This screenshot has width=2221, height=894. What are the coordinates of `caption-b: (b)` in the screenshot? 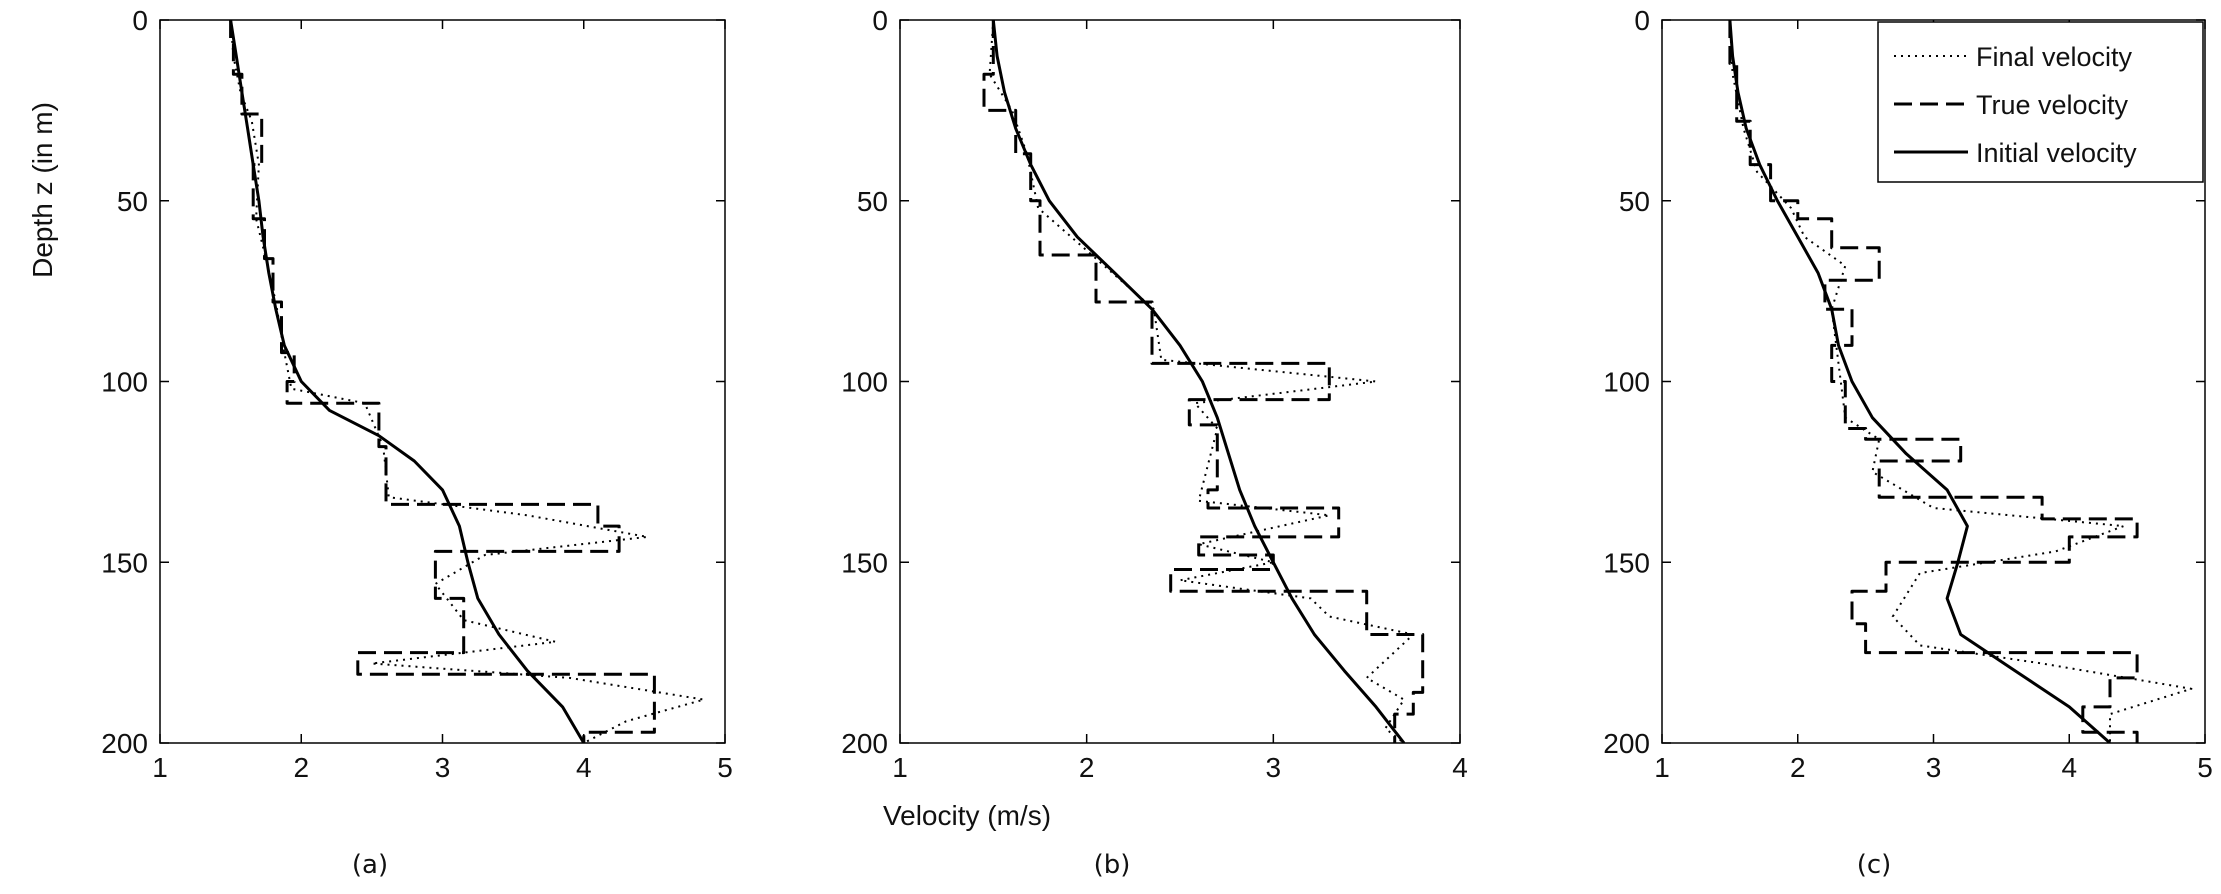 It's located at (1112, 865).